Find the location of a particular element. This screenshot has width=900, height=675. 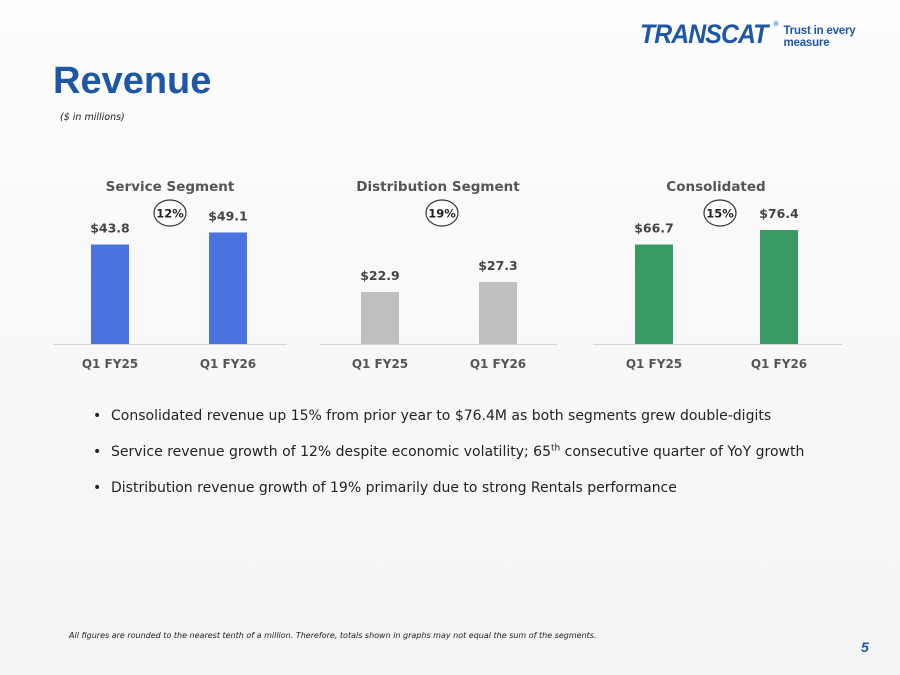

logo-wordmark: TRANSCAT is located at coordinates (704, 33).